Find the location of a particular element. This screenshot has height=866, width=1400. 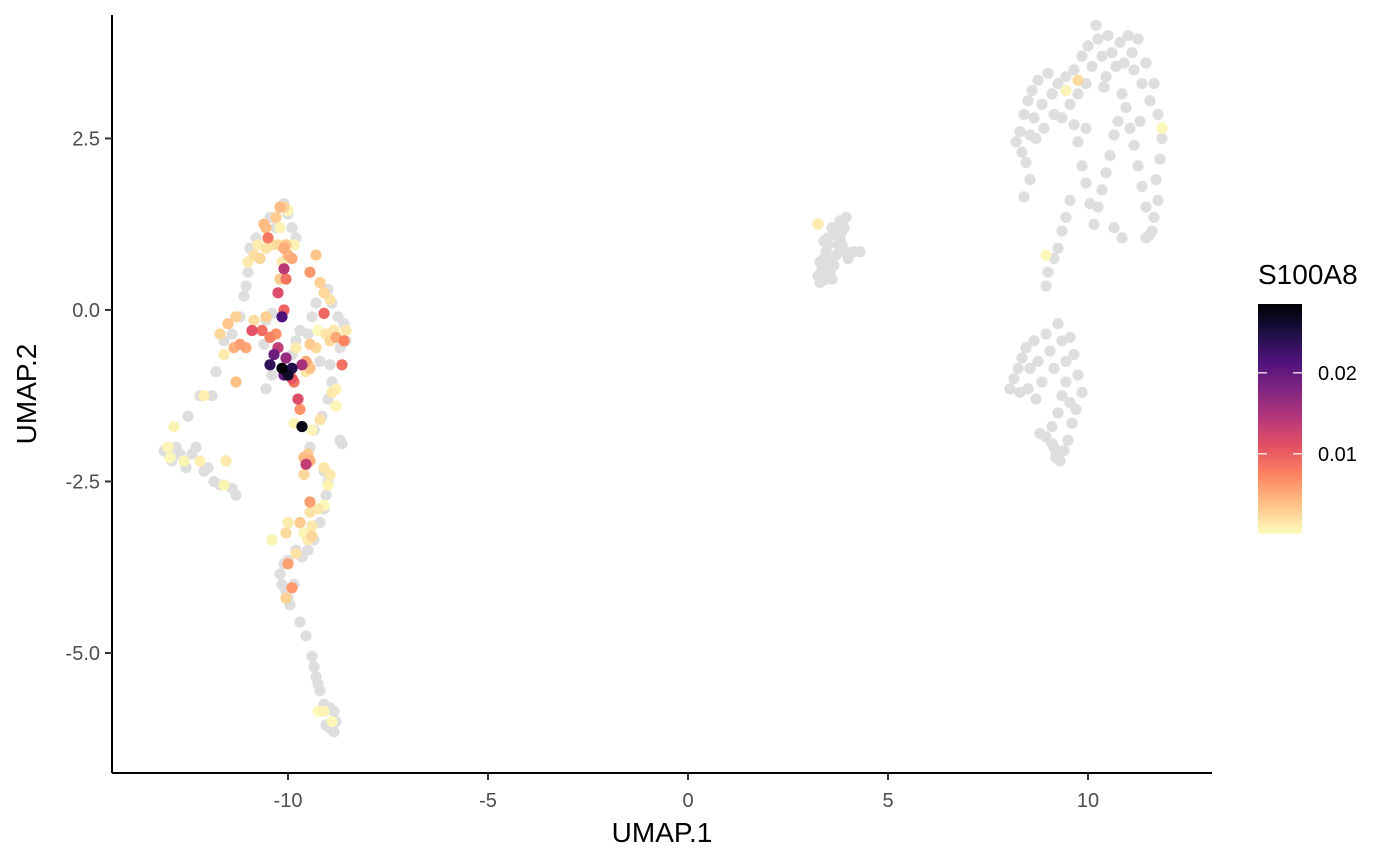

x-axis-ticks: -10 -5 0 5 10 is located at coordinates (686, 792).